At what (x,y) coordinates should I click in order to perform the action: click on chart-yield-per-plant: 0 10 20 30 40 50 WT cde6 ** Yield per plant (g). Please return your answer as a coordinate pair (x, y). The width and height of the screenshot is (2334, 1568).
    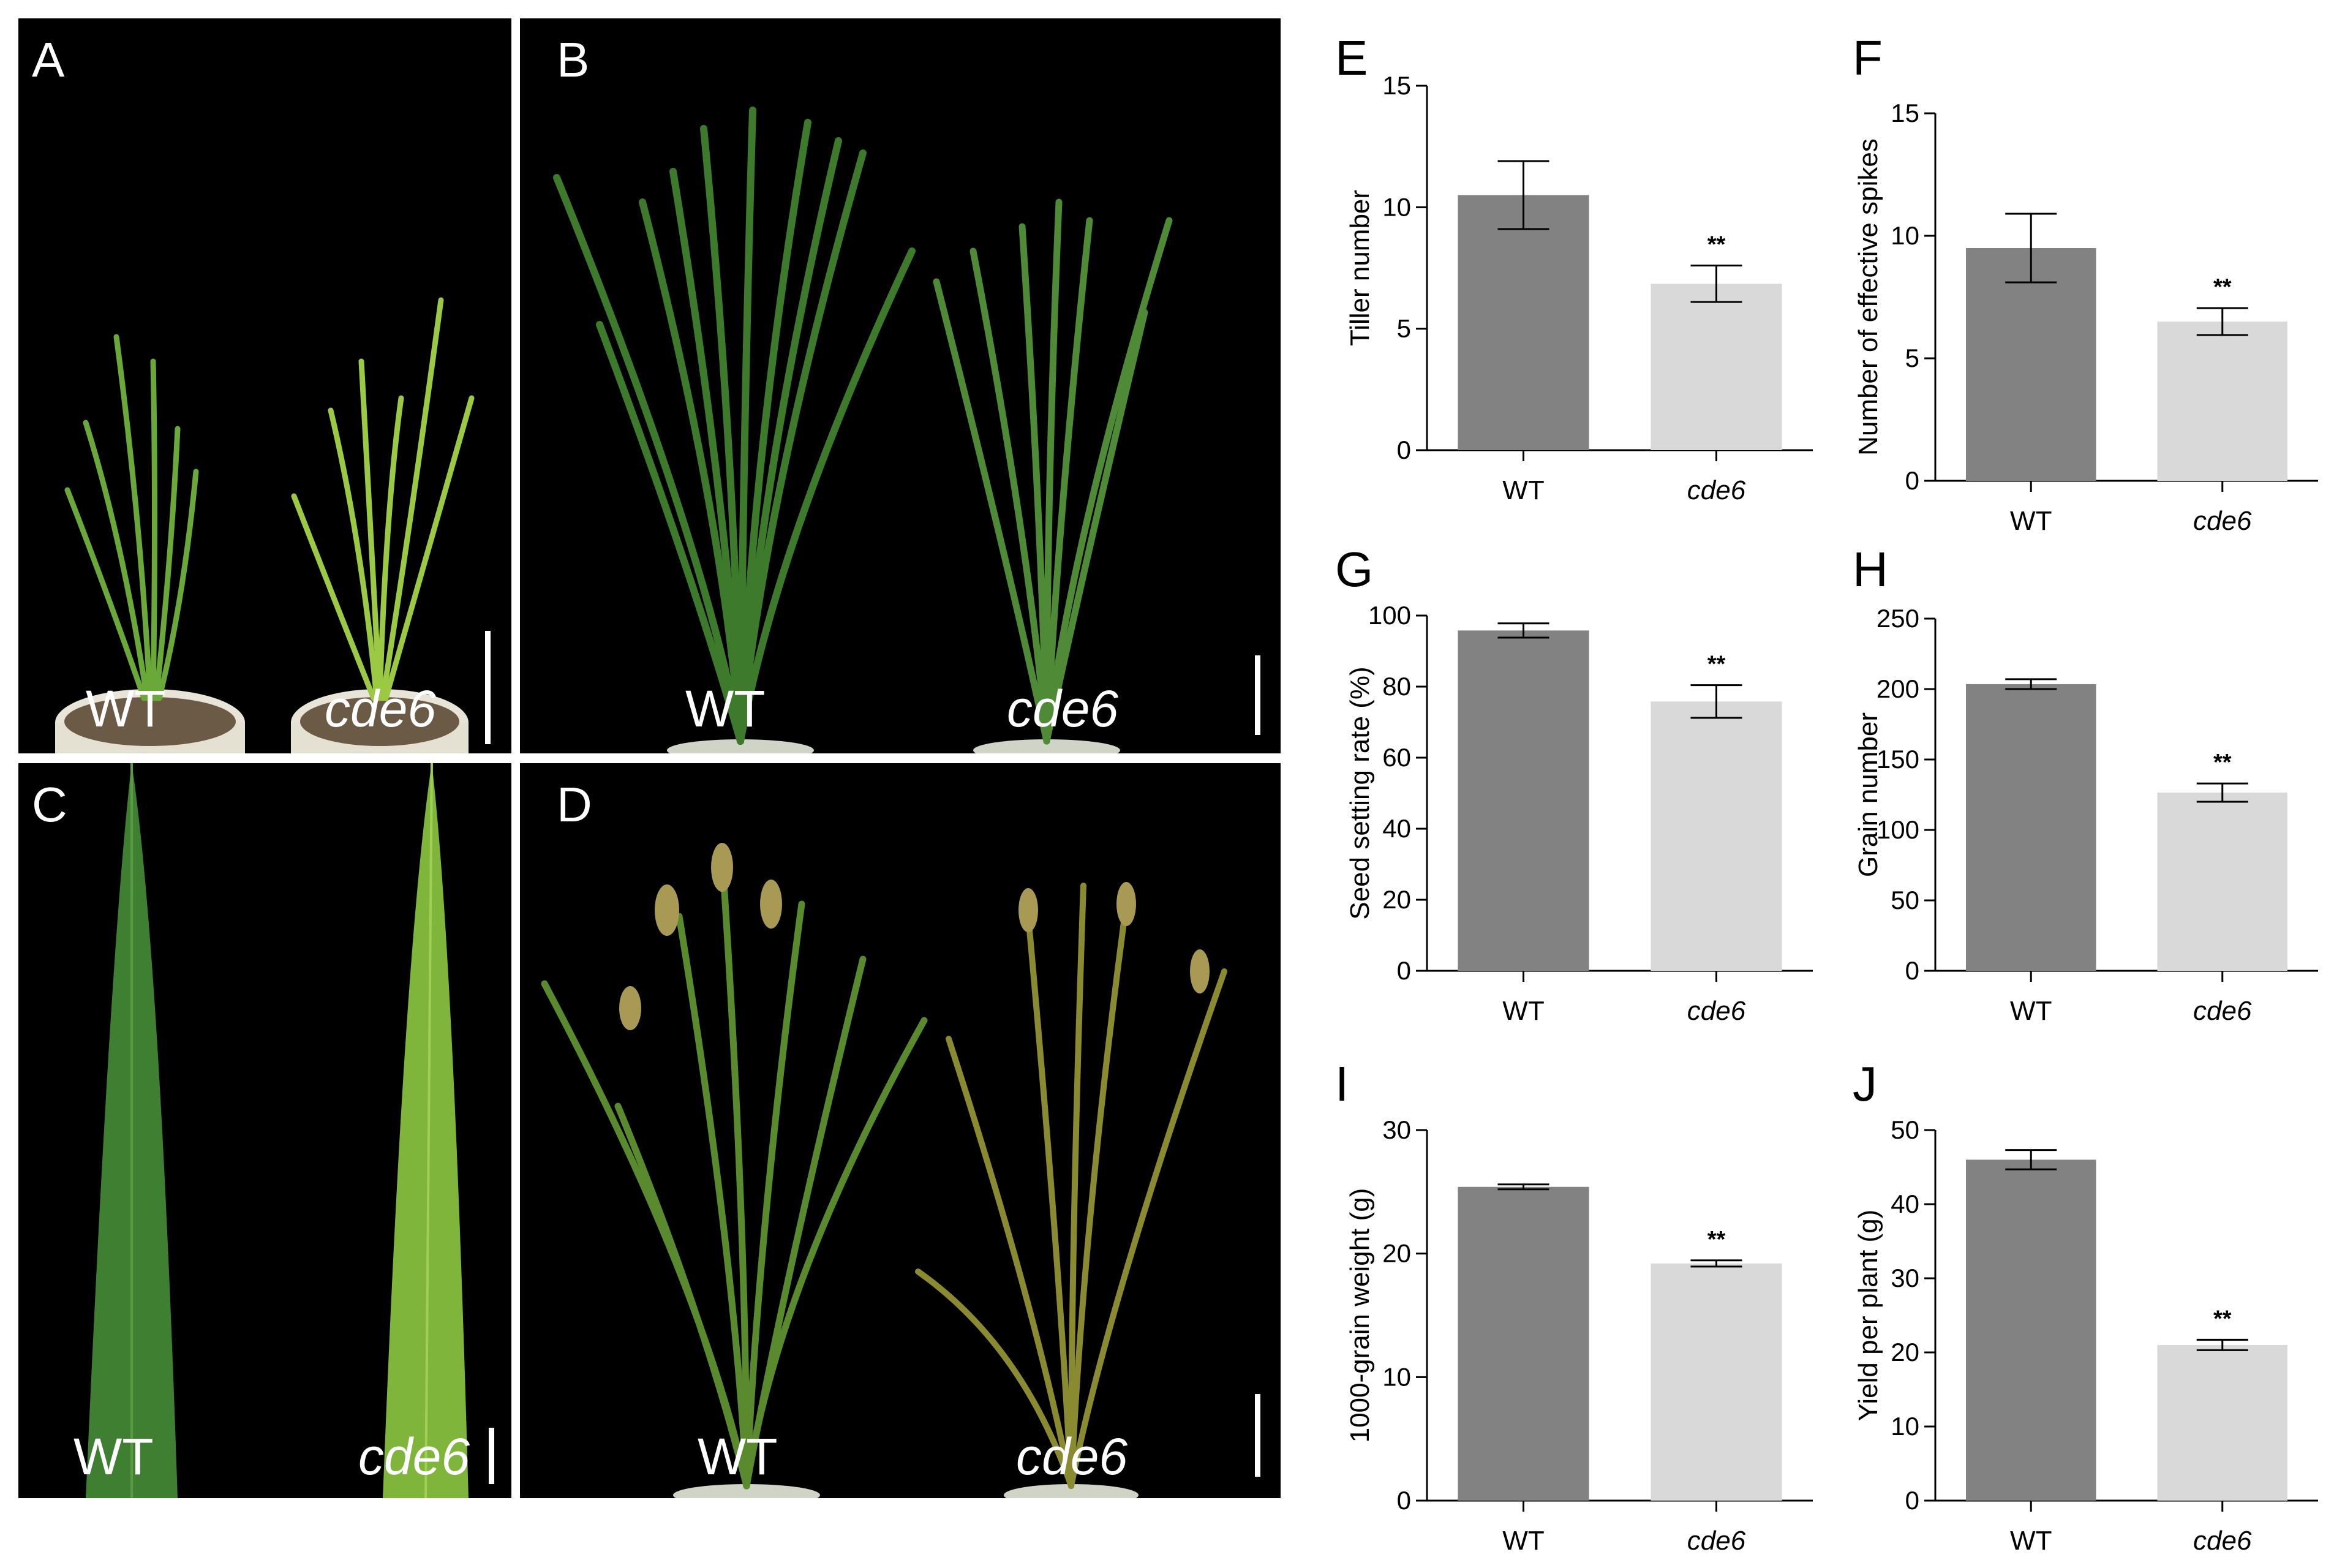
    Looking at the image, I should click on (2085, 1335).